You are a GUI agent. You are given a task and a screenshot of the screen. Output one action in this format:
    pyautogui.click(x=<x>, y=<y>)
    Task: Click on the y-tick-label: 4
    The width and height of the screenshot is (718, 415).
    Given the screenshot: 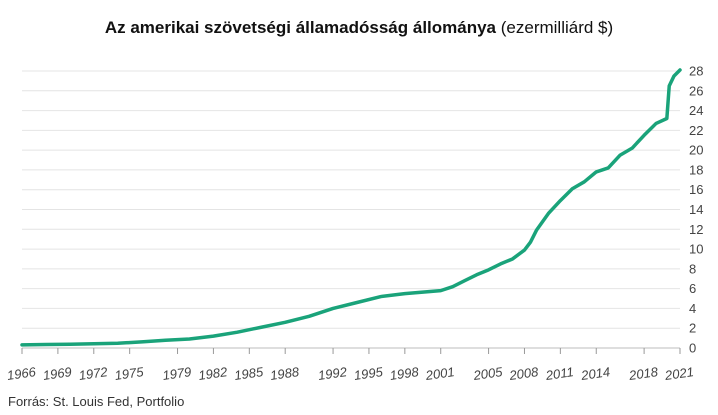 What is the action you would take?
    pyautogui.click(x=692, y=308)
    